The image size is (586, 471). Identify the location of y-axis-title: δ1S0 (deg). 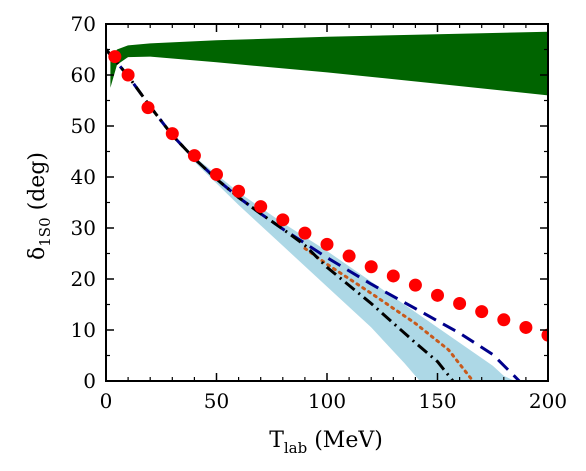
(39, 206).